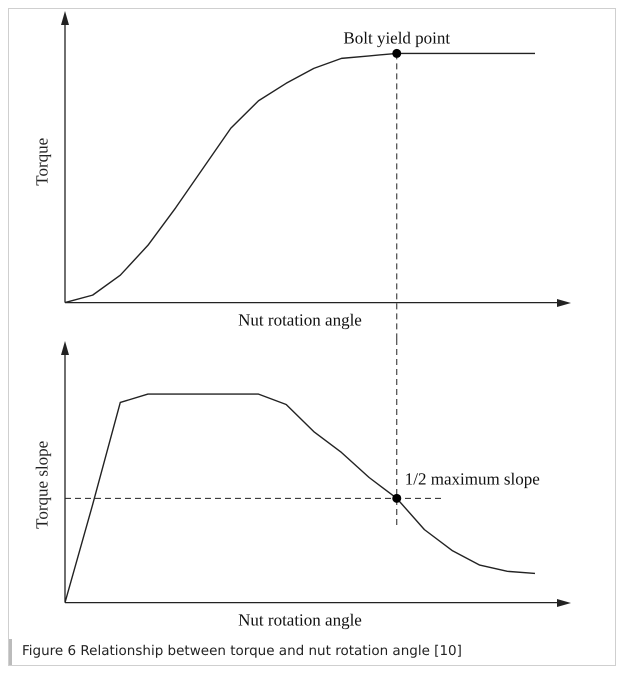 The width and height of the screenshot is (624, 689). What do you see at coordinates (42, 162) in the screenshot?
I see `y-axis-title: Torque` at bounding box center [42, 162].